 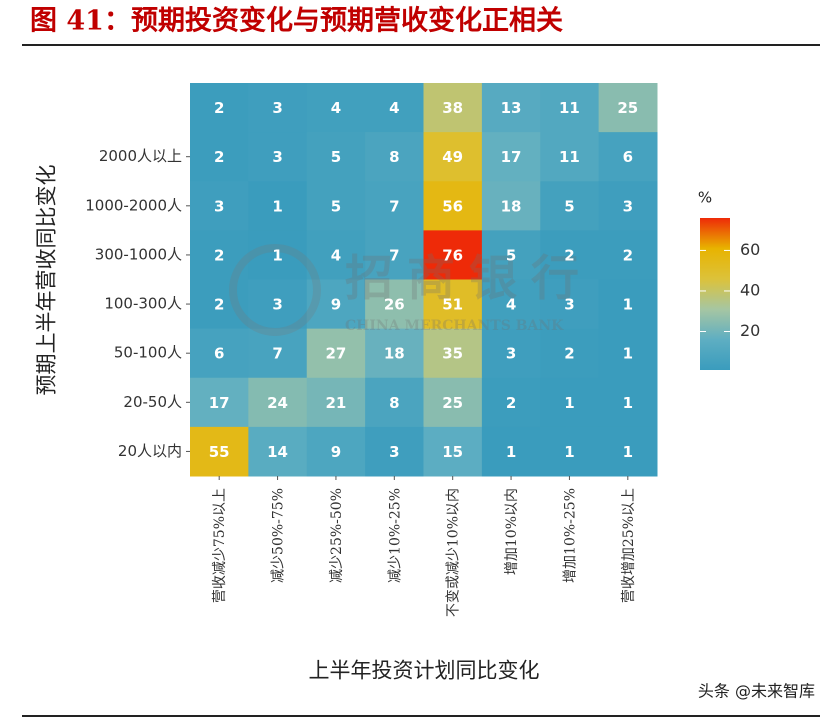 What do you see at coordinates (148, 353) in the screenshot?
I see `y-tick-label: 50-100人` at bounding box center [148, 353].